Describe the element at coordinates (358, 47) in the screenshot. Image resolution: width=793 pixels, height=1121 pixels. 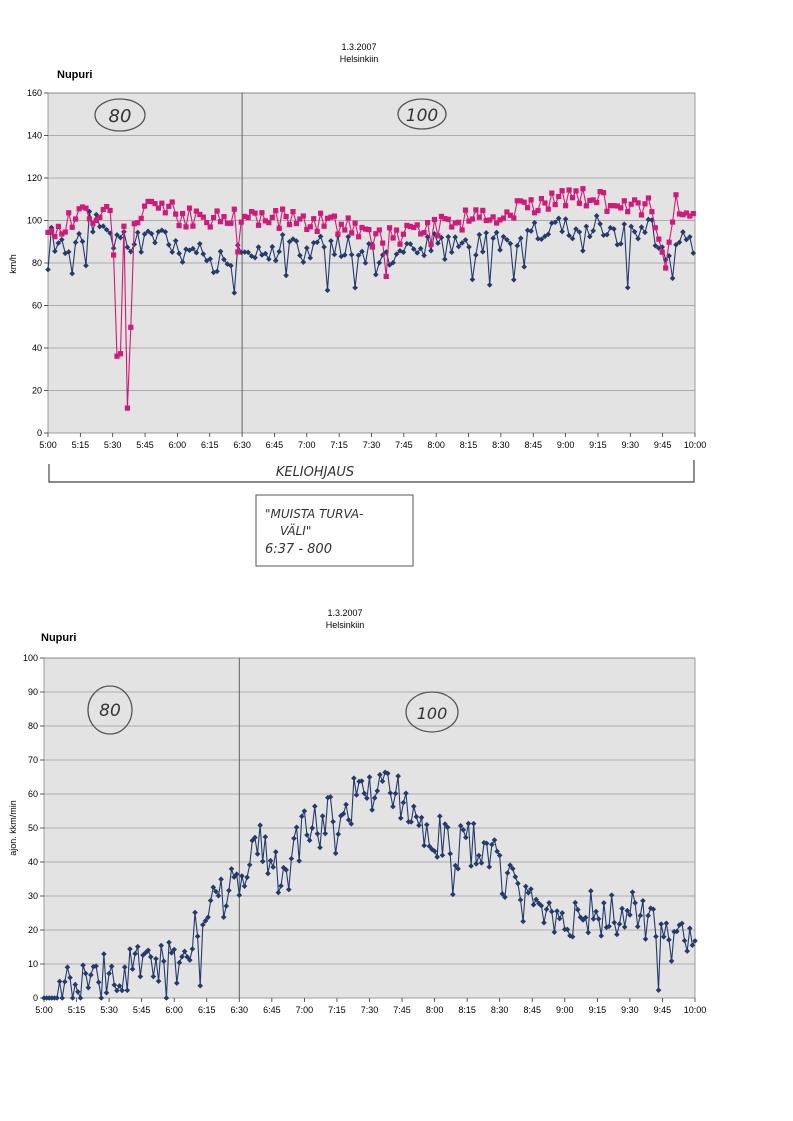
I see `chart1-date: 1.3.2007` at that location.